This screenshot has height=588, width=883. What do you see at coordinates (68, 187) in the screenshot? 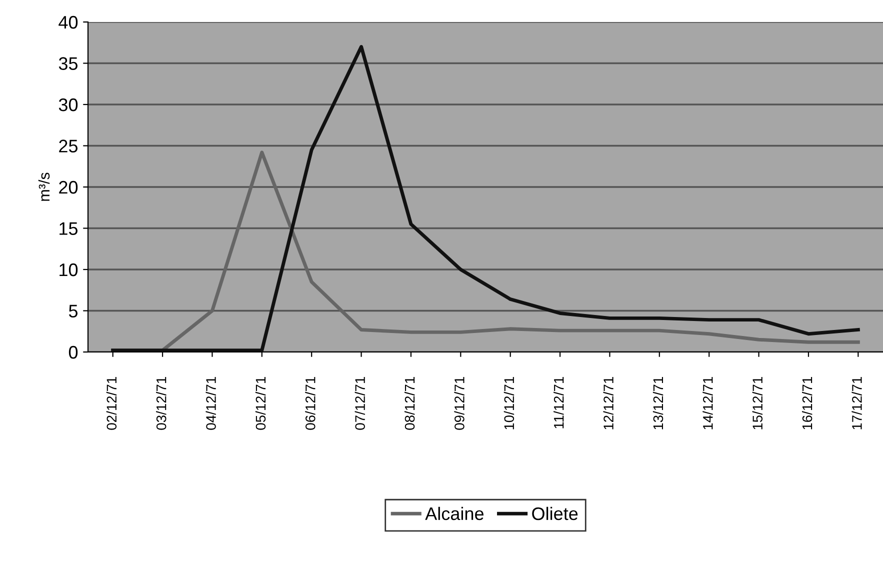
I see `y-tick-label: 20` at bounding box center [68, 187].